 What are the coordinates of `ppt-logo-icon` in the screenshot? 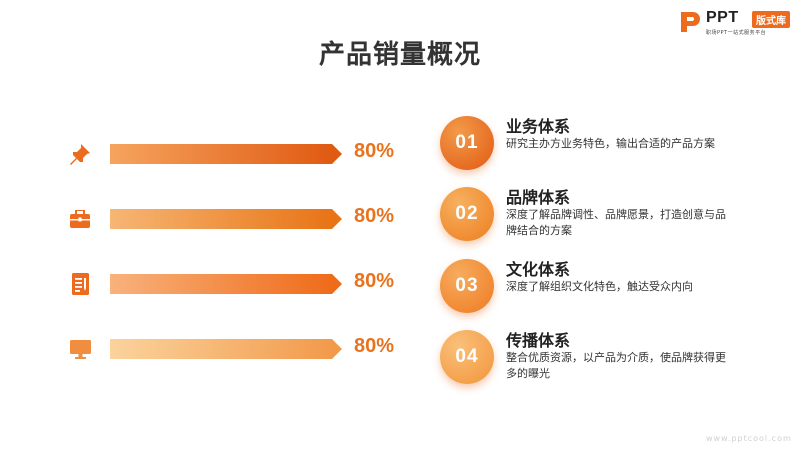 It's located at (690, 22).